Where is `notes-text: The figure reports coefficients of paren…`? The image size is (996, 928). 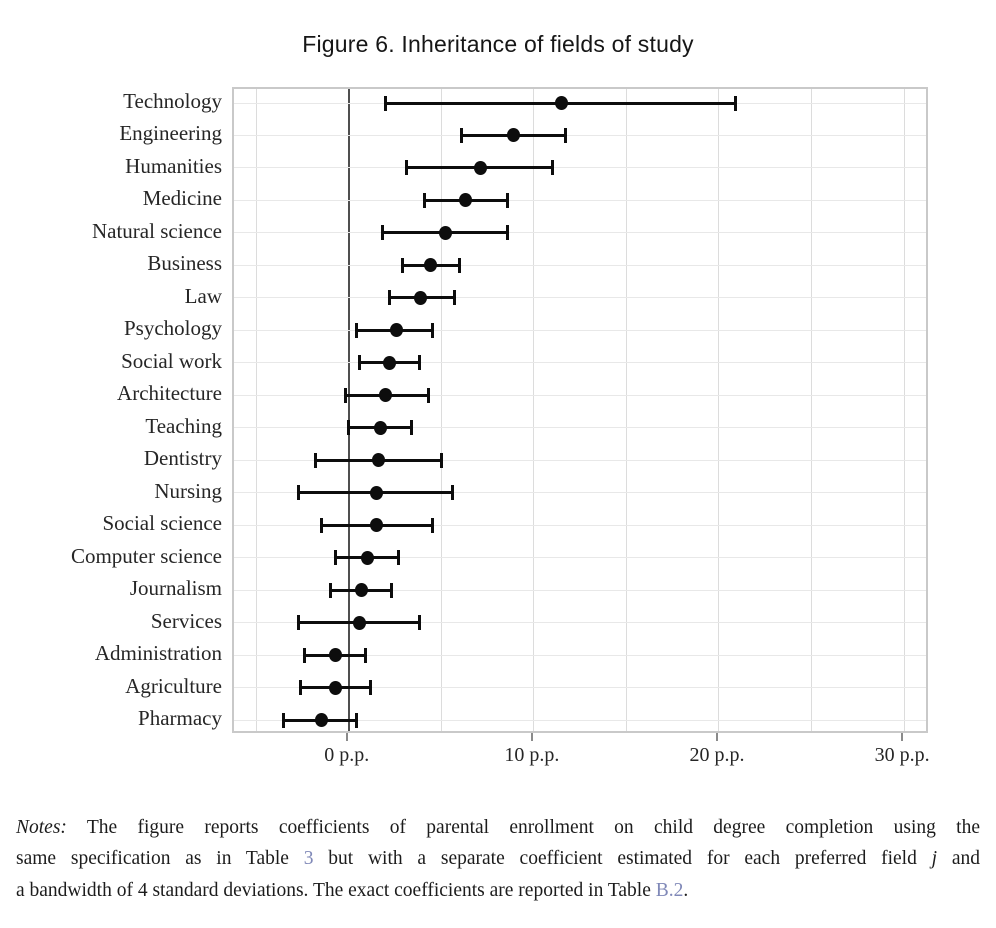
notes-text: The figure reports coefficients of paren… is located at coordinates (523, 827).